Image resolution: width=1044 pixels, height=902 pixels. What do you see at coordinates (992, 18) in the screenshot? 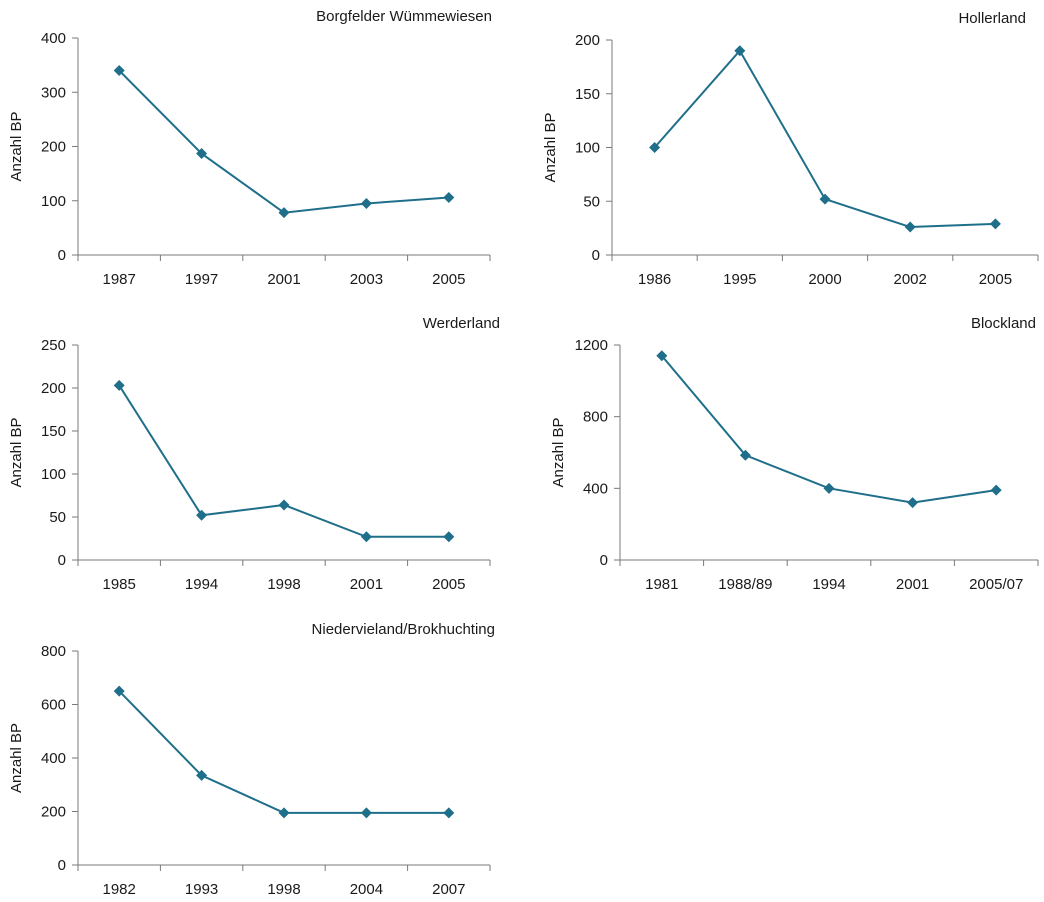
I see `chart-2-title: Hollerland` at bounding box center [992, 18].